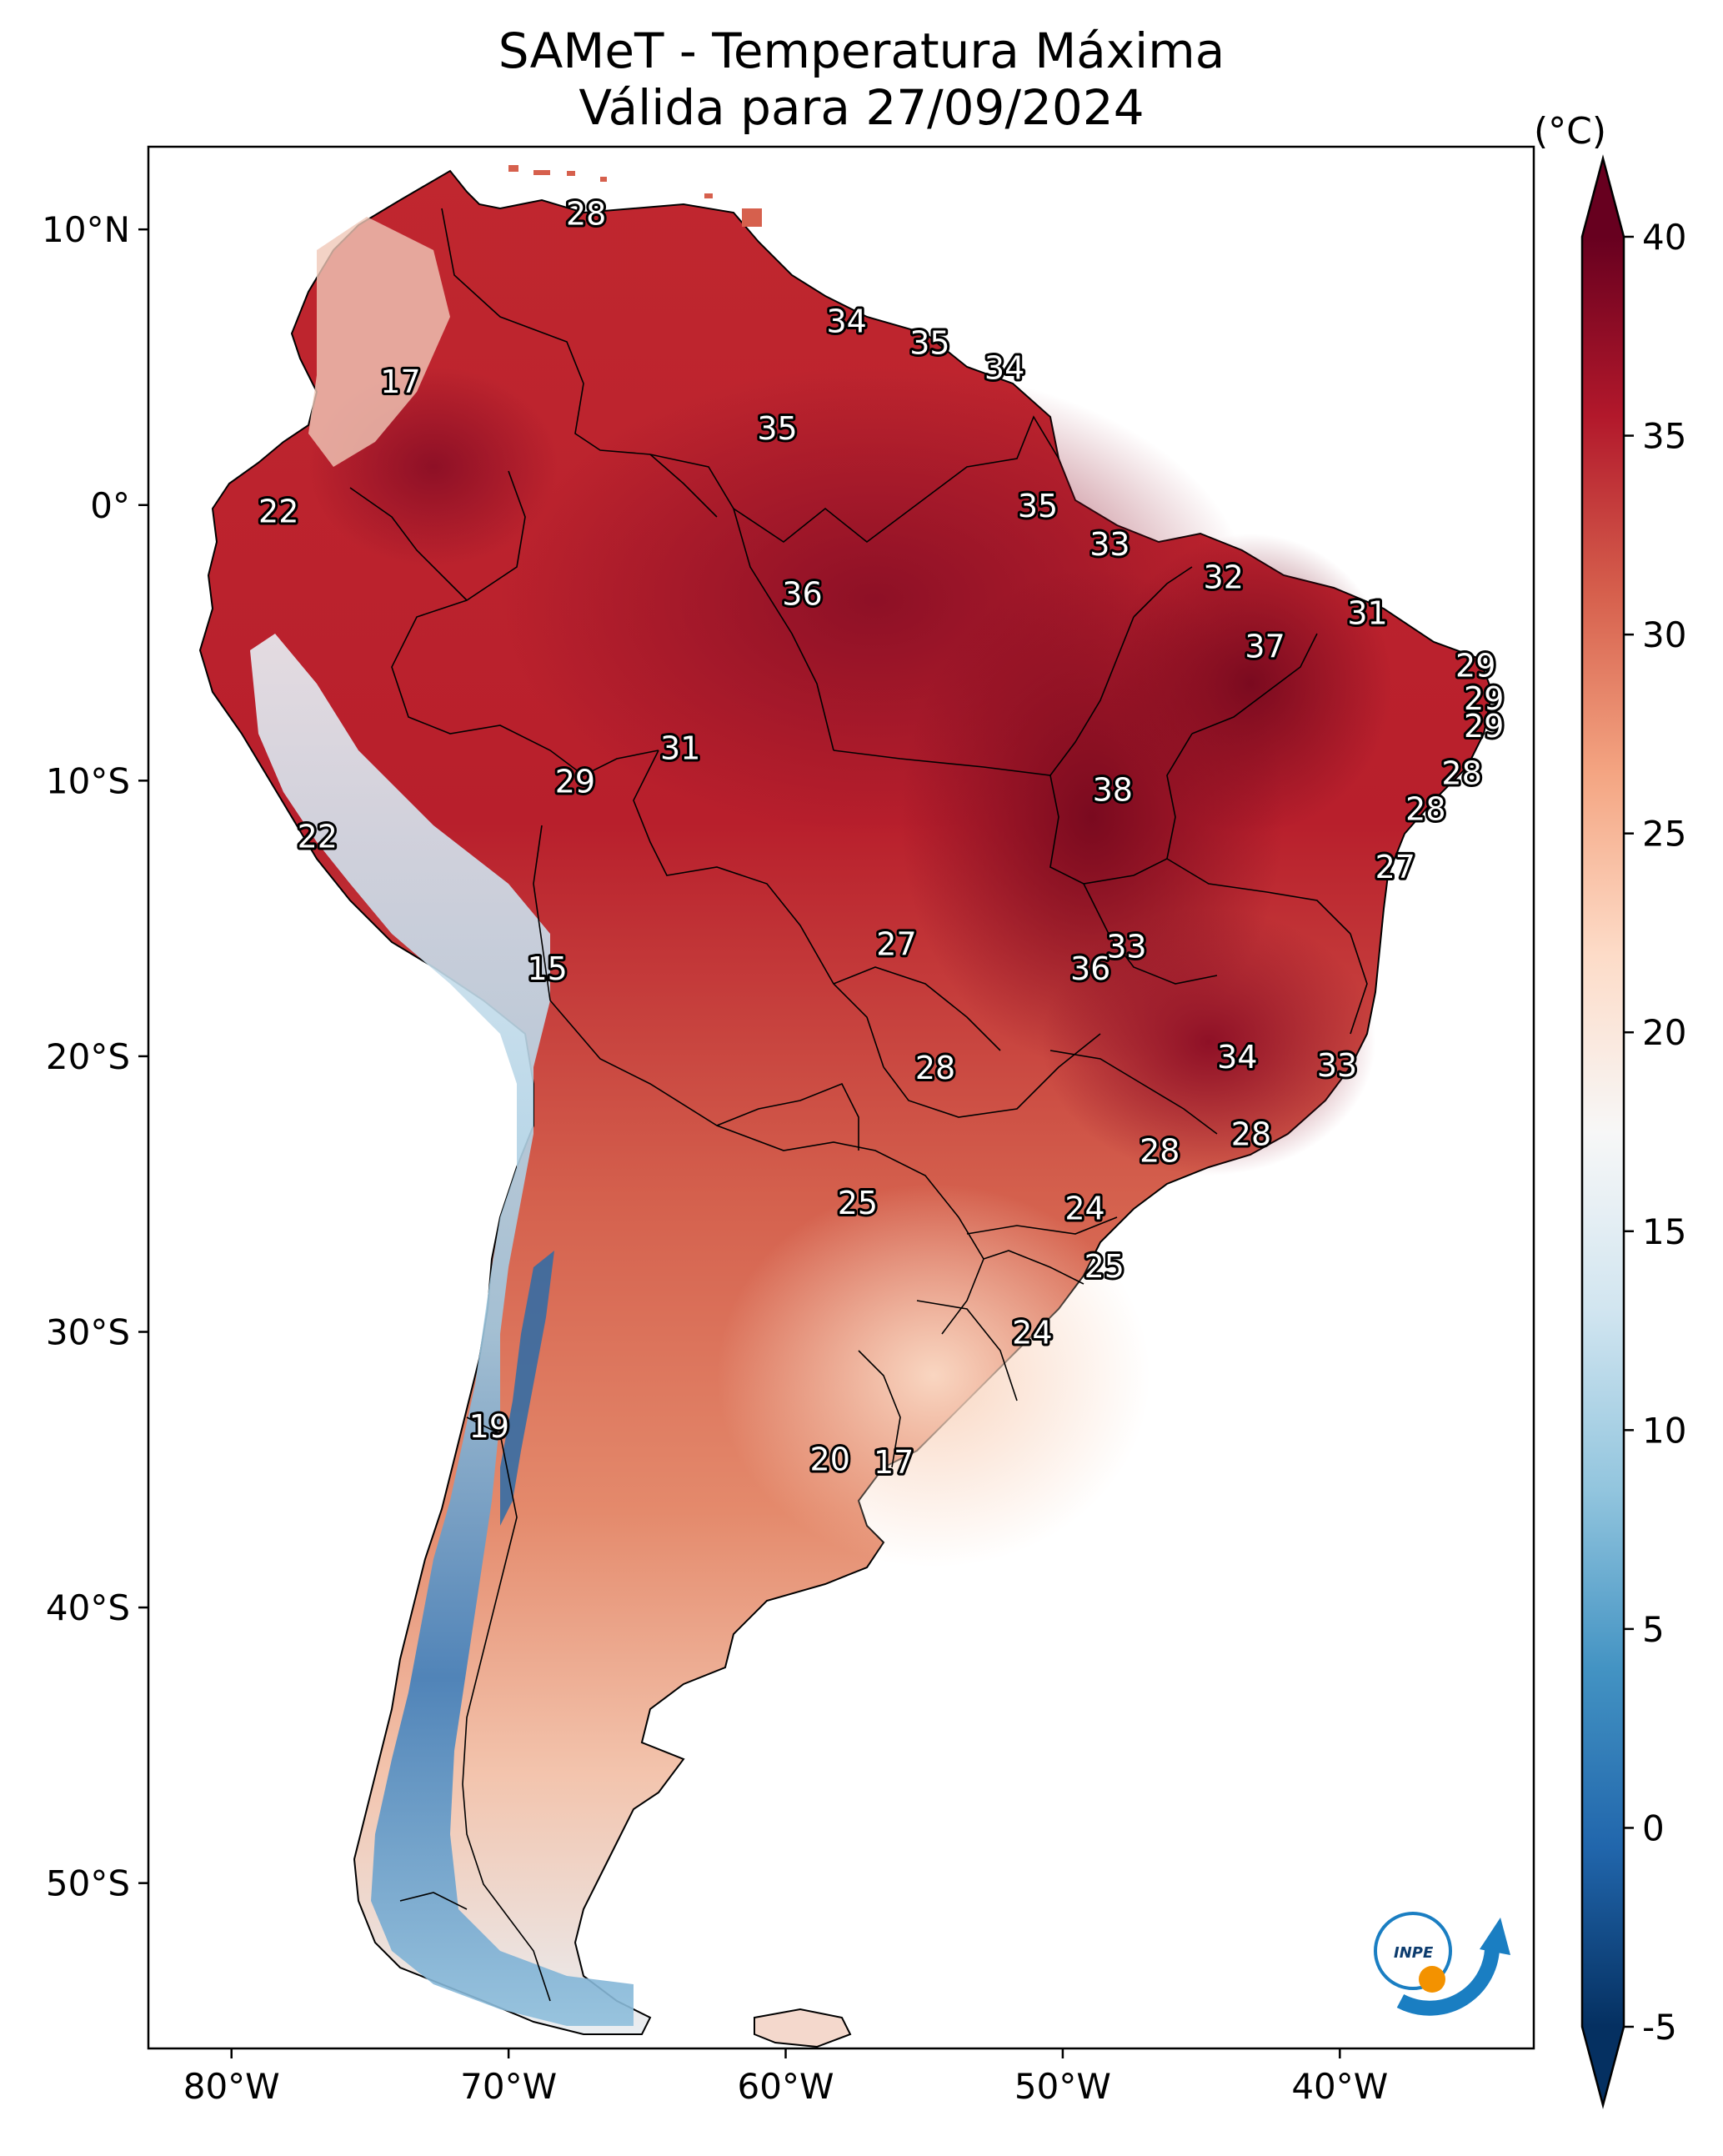 Image resolution: width=1723 pixels, height=2156 pixels. Describe the element at coordinates (442, 1330) in the screenshot. I see `andes-cold-strip` at that location.